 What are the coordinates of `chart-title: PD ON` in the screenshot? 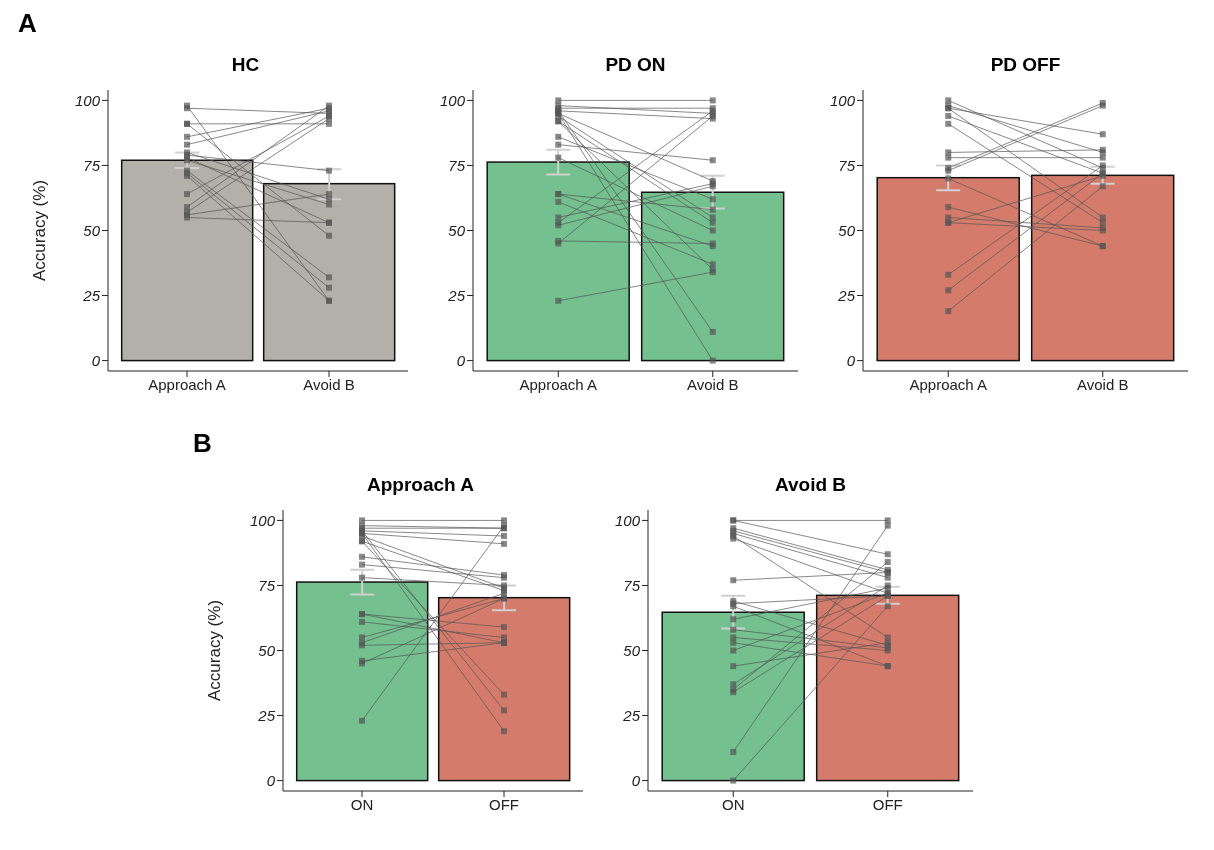 It's located at (635, 65).